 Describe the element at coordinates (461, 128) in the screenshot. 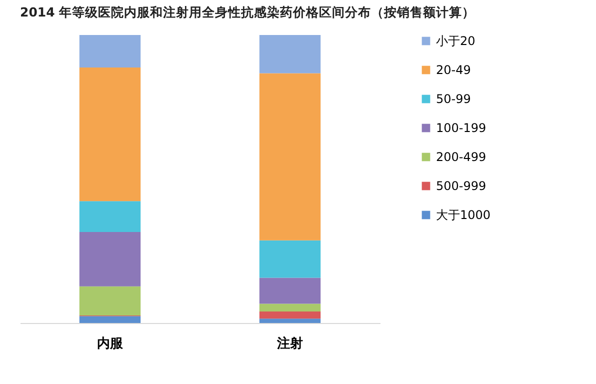

I see `legend-label: 100-199` at that location.